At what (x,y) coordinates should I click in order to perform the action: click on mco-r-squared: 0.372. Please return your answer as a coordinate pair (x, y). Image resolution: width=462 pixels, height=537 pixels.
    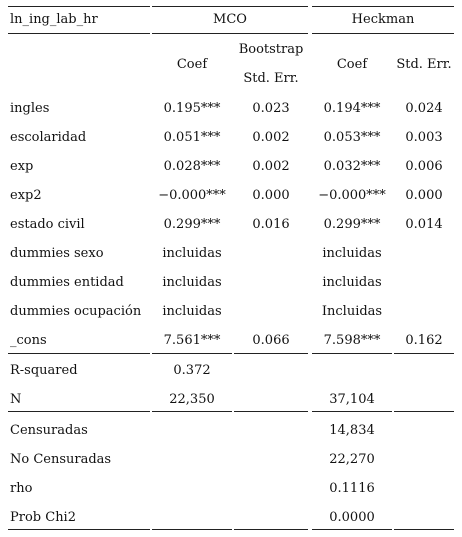
    Looking at the image, I should click on (192, 370).